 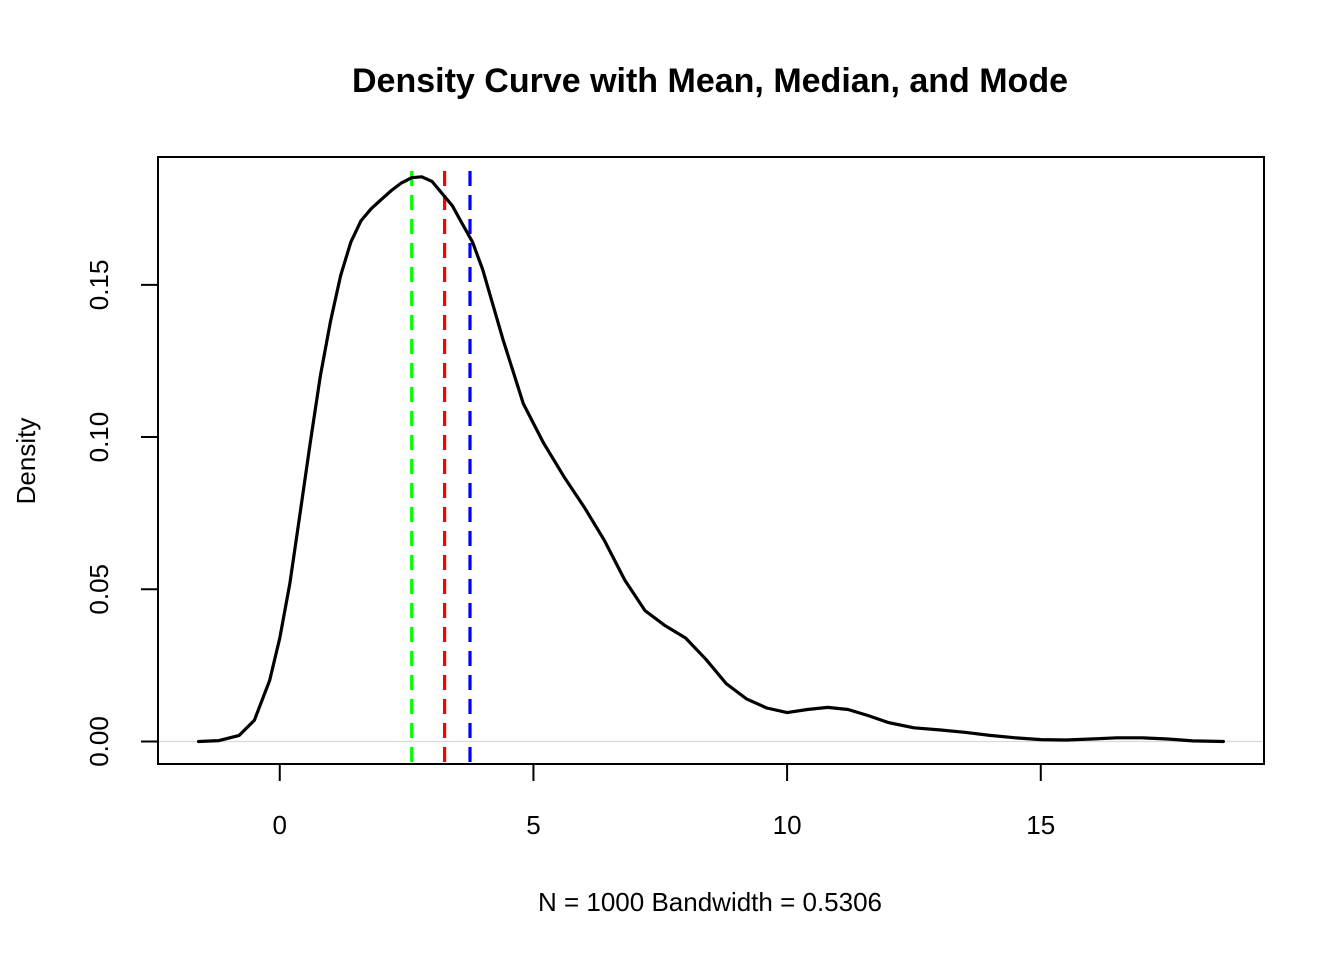 What do you see at coordinates (99, 285) in the screenshot?
I see `y-tick-label: 0.15` at bounding box center [99, 285].